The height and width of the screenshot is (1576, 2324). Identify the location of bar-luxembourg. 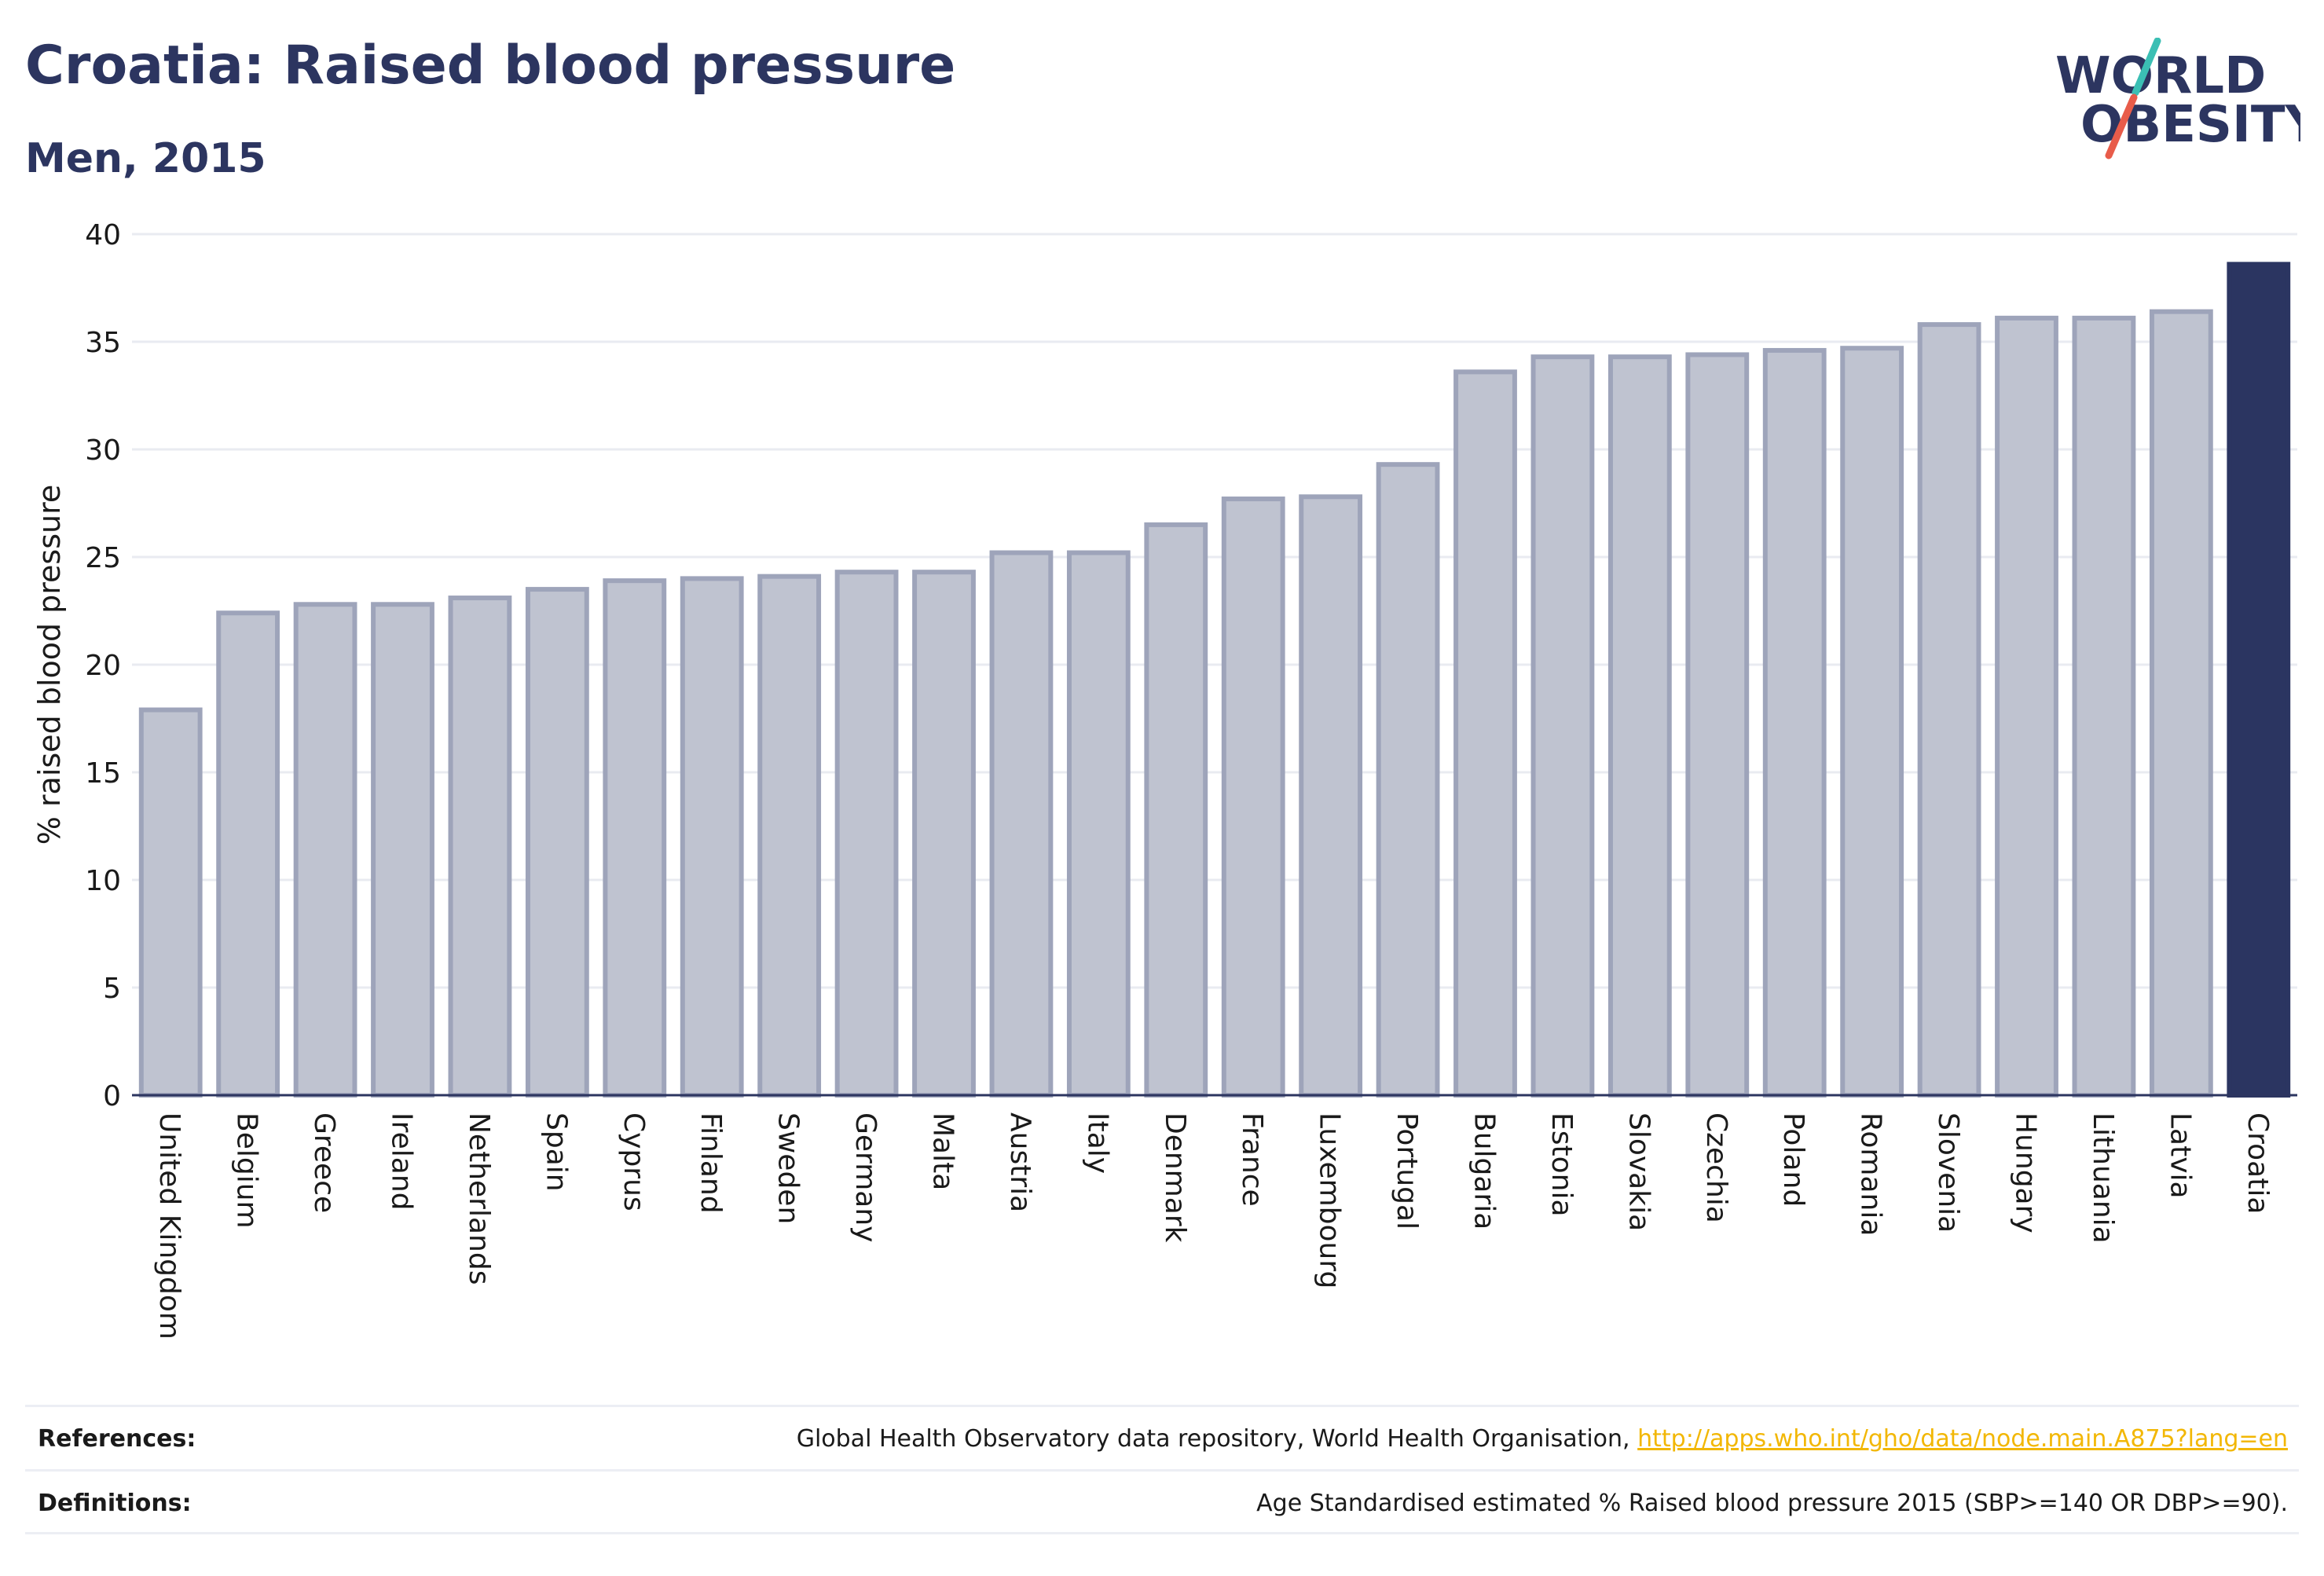
(1331, 796).